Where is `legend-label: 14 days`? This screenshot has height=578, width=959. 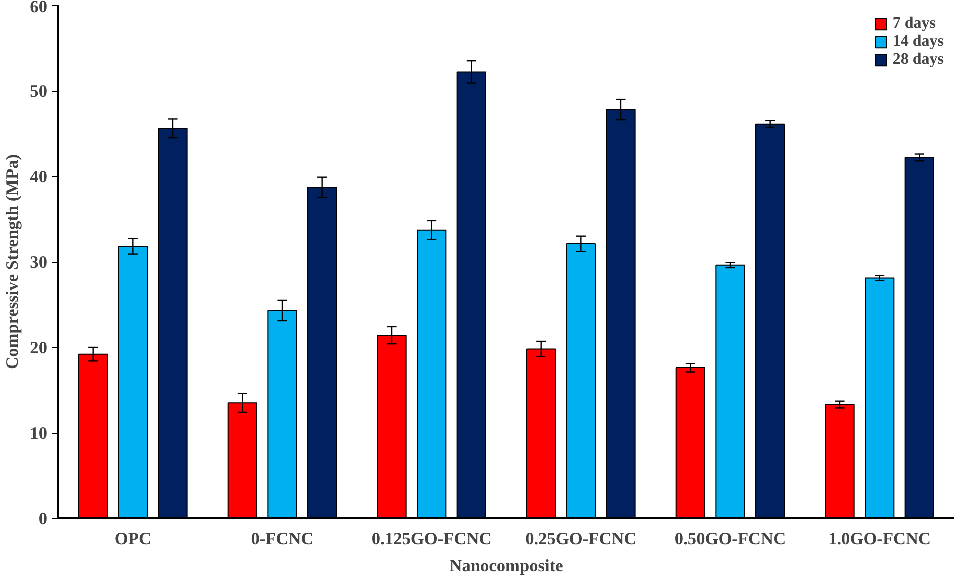 legend-label: 14 days is located at coordinates (918, 42).